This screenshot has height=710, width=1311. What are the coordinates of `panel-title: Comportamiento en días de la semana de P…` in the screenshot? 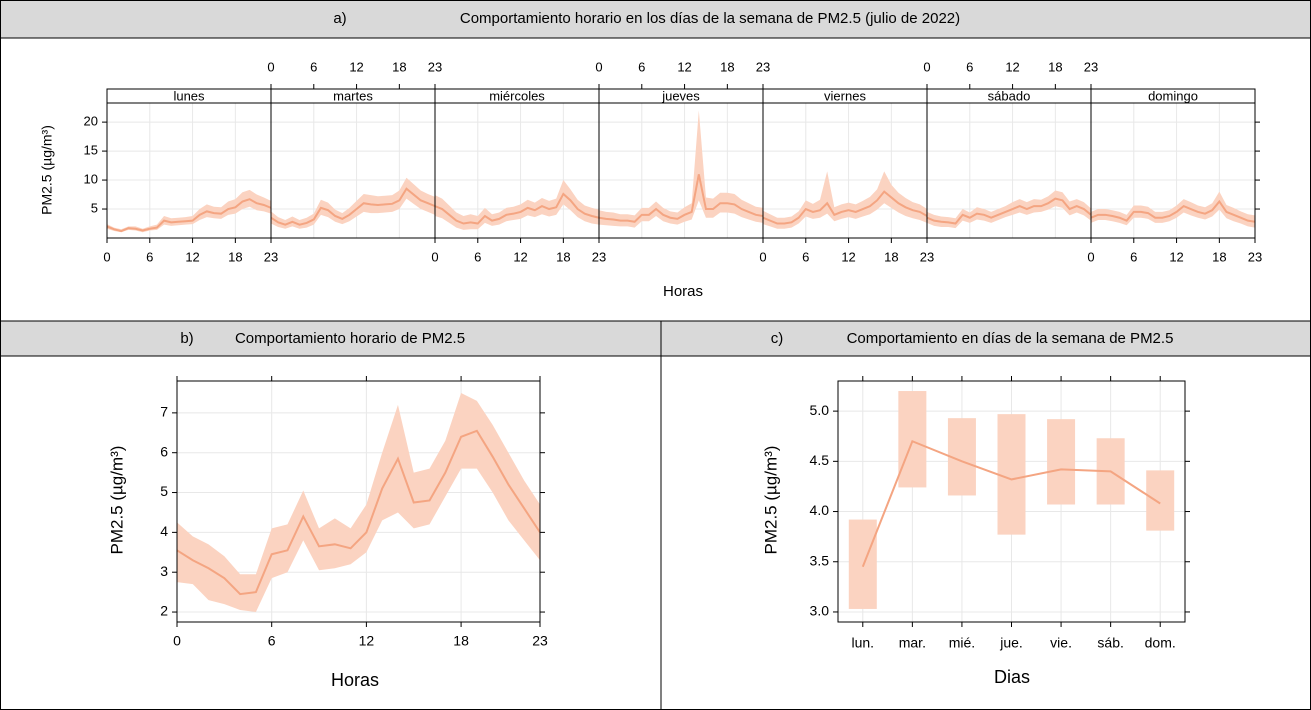 It's located at (1010, 338).